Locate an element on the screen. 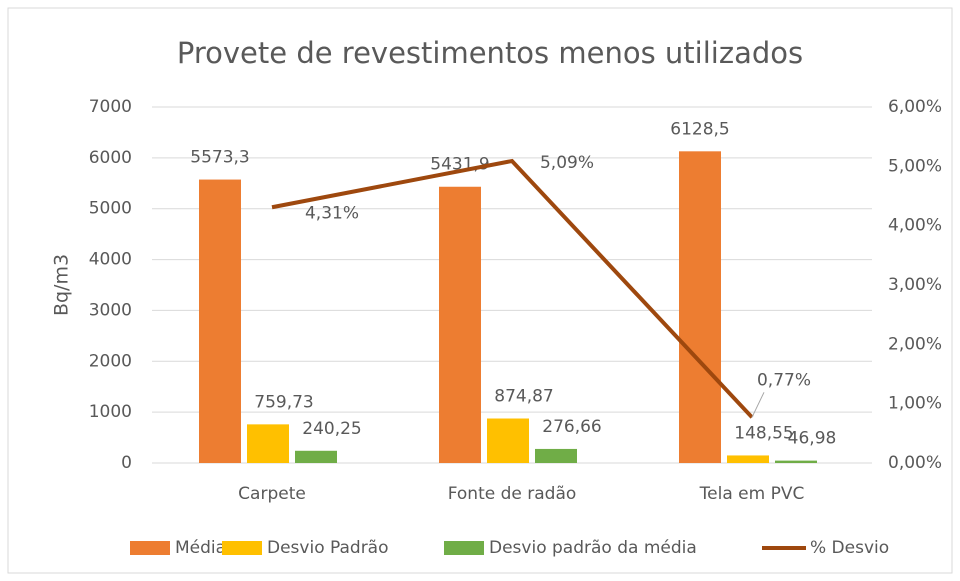  data-label: 5573,3 is located at coordinates (219, 158).